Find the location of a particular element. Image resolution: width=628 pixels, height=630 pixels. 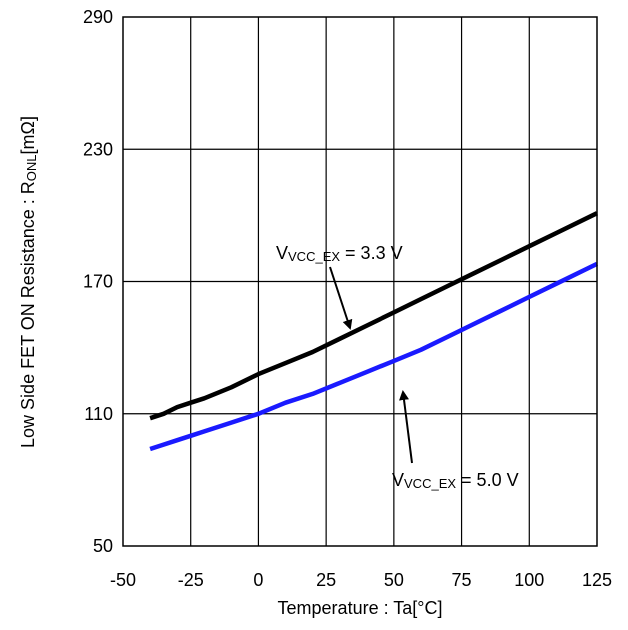

x-tick-label: 50 is located at coordinates (394, 580).